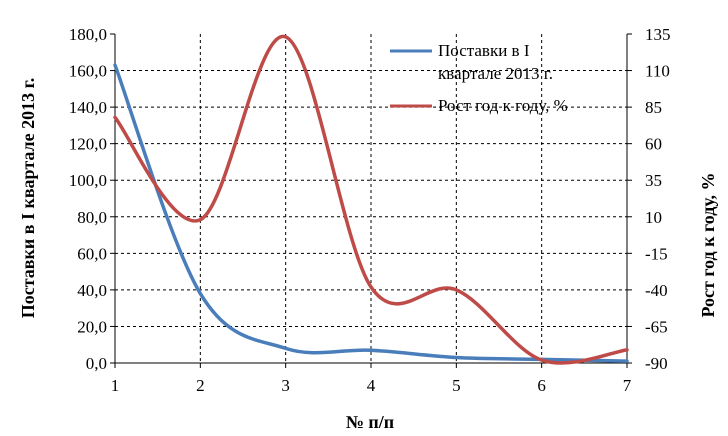 Image resolution: width=728 pixels, height=436 pixels. What do you see at coordinates (88, 180) in the screenshot?
I see `y-tick-label: 100,0` at bounding box center [88, 180].